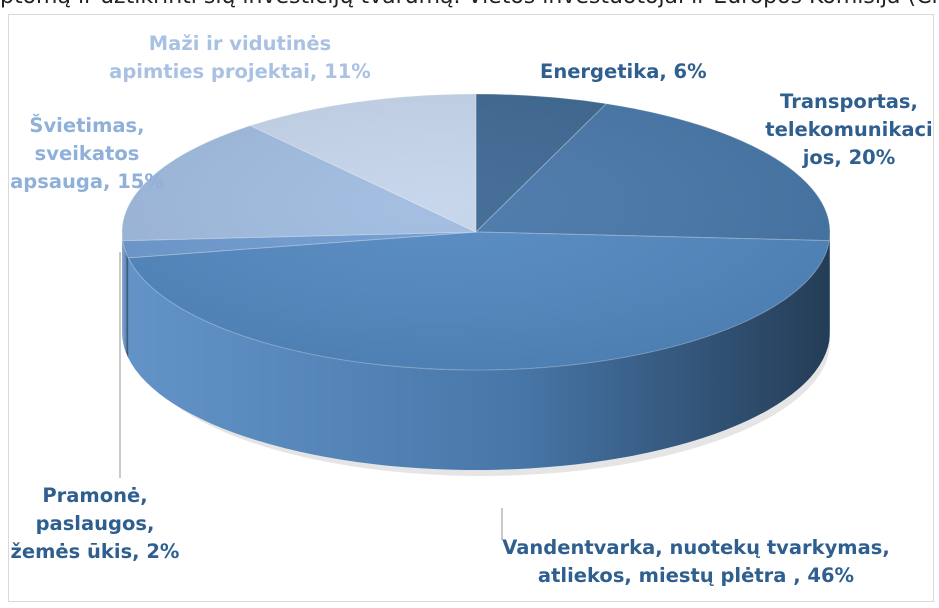 The width and height of the screenshot is (939, 608). I want to click on data-label-1-line: Transportas,, so click(849, 101).